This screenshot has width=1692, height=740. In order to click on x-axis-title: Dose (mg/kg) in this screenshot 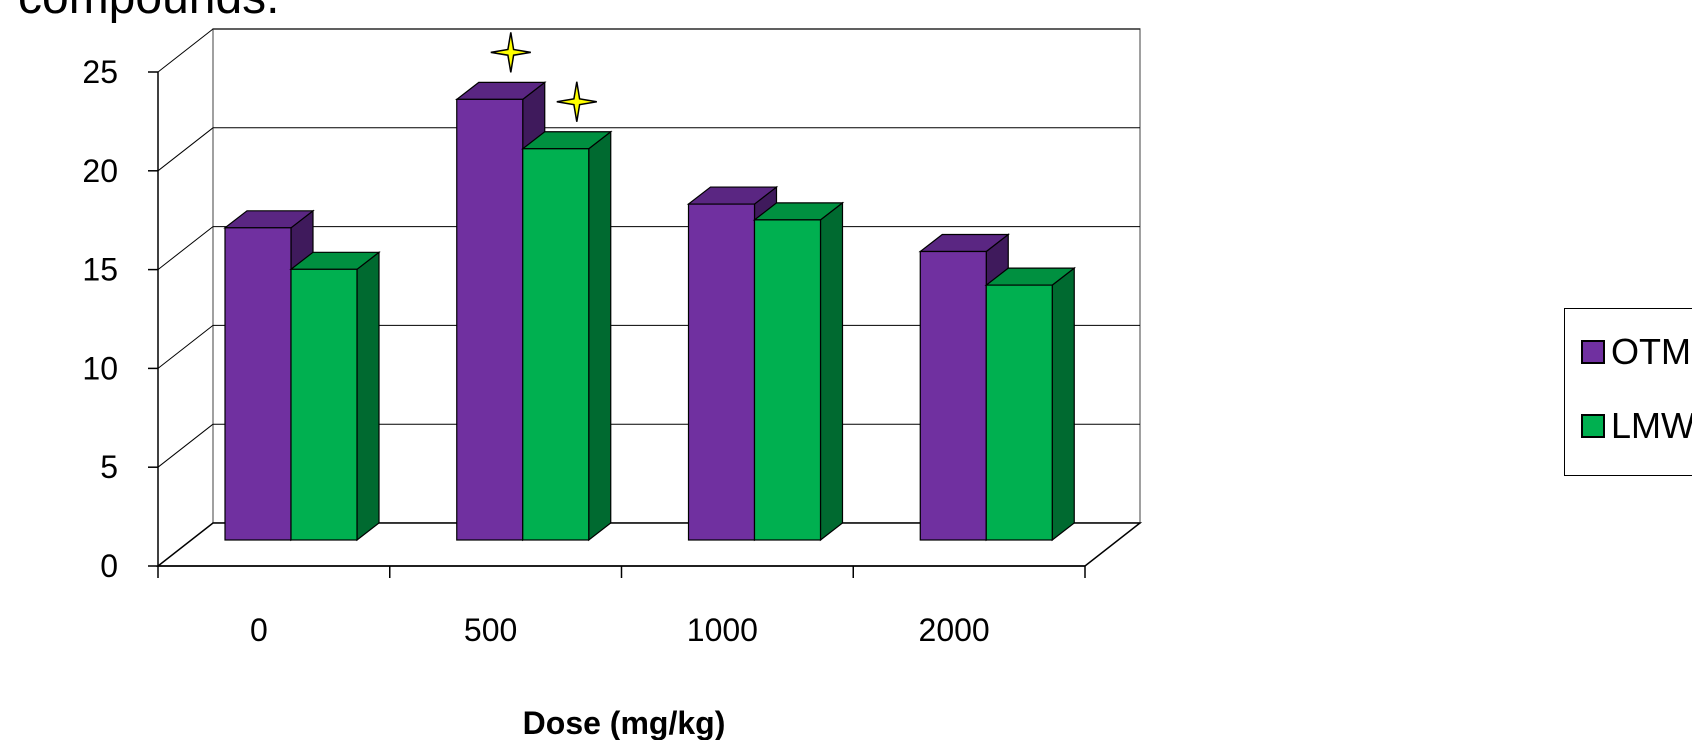, I will do `click(624, 722)`.